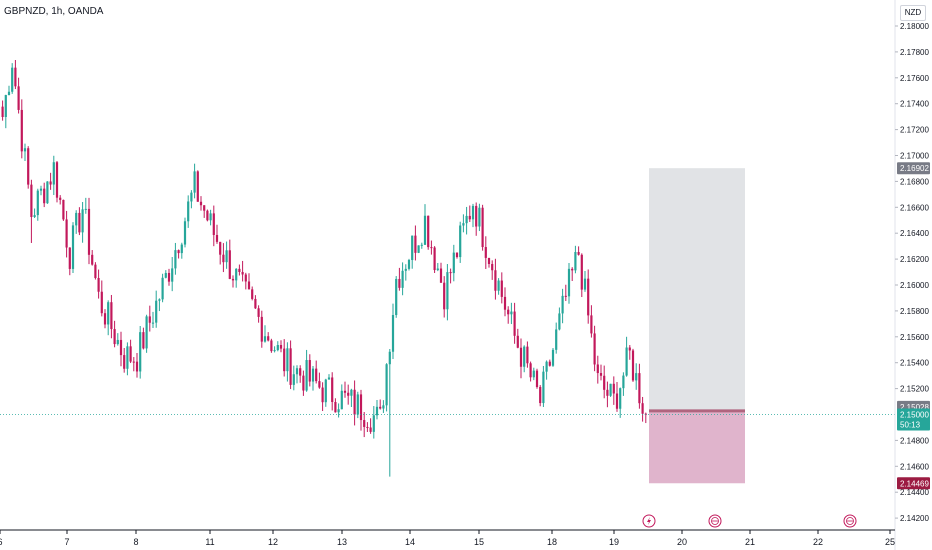 Image resolution: width=932 pixels, height=550 pixels. I want to click on price-tick-label: 2.17800, so click(914, 52).